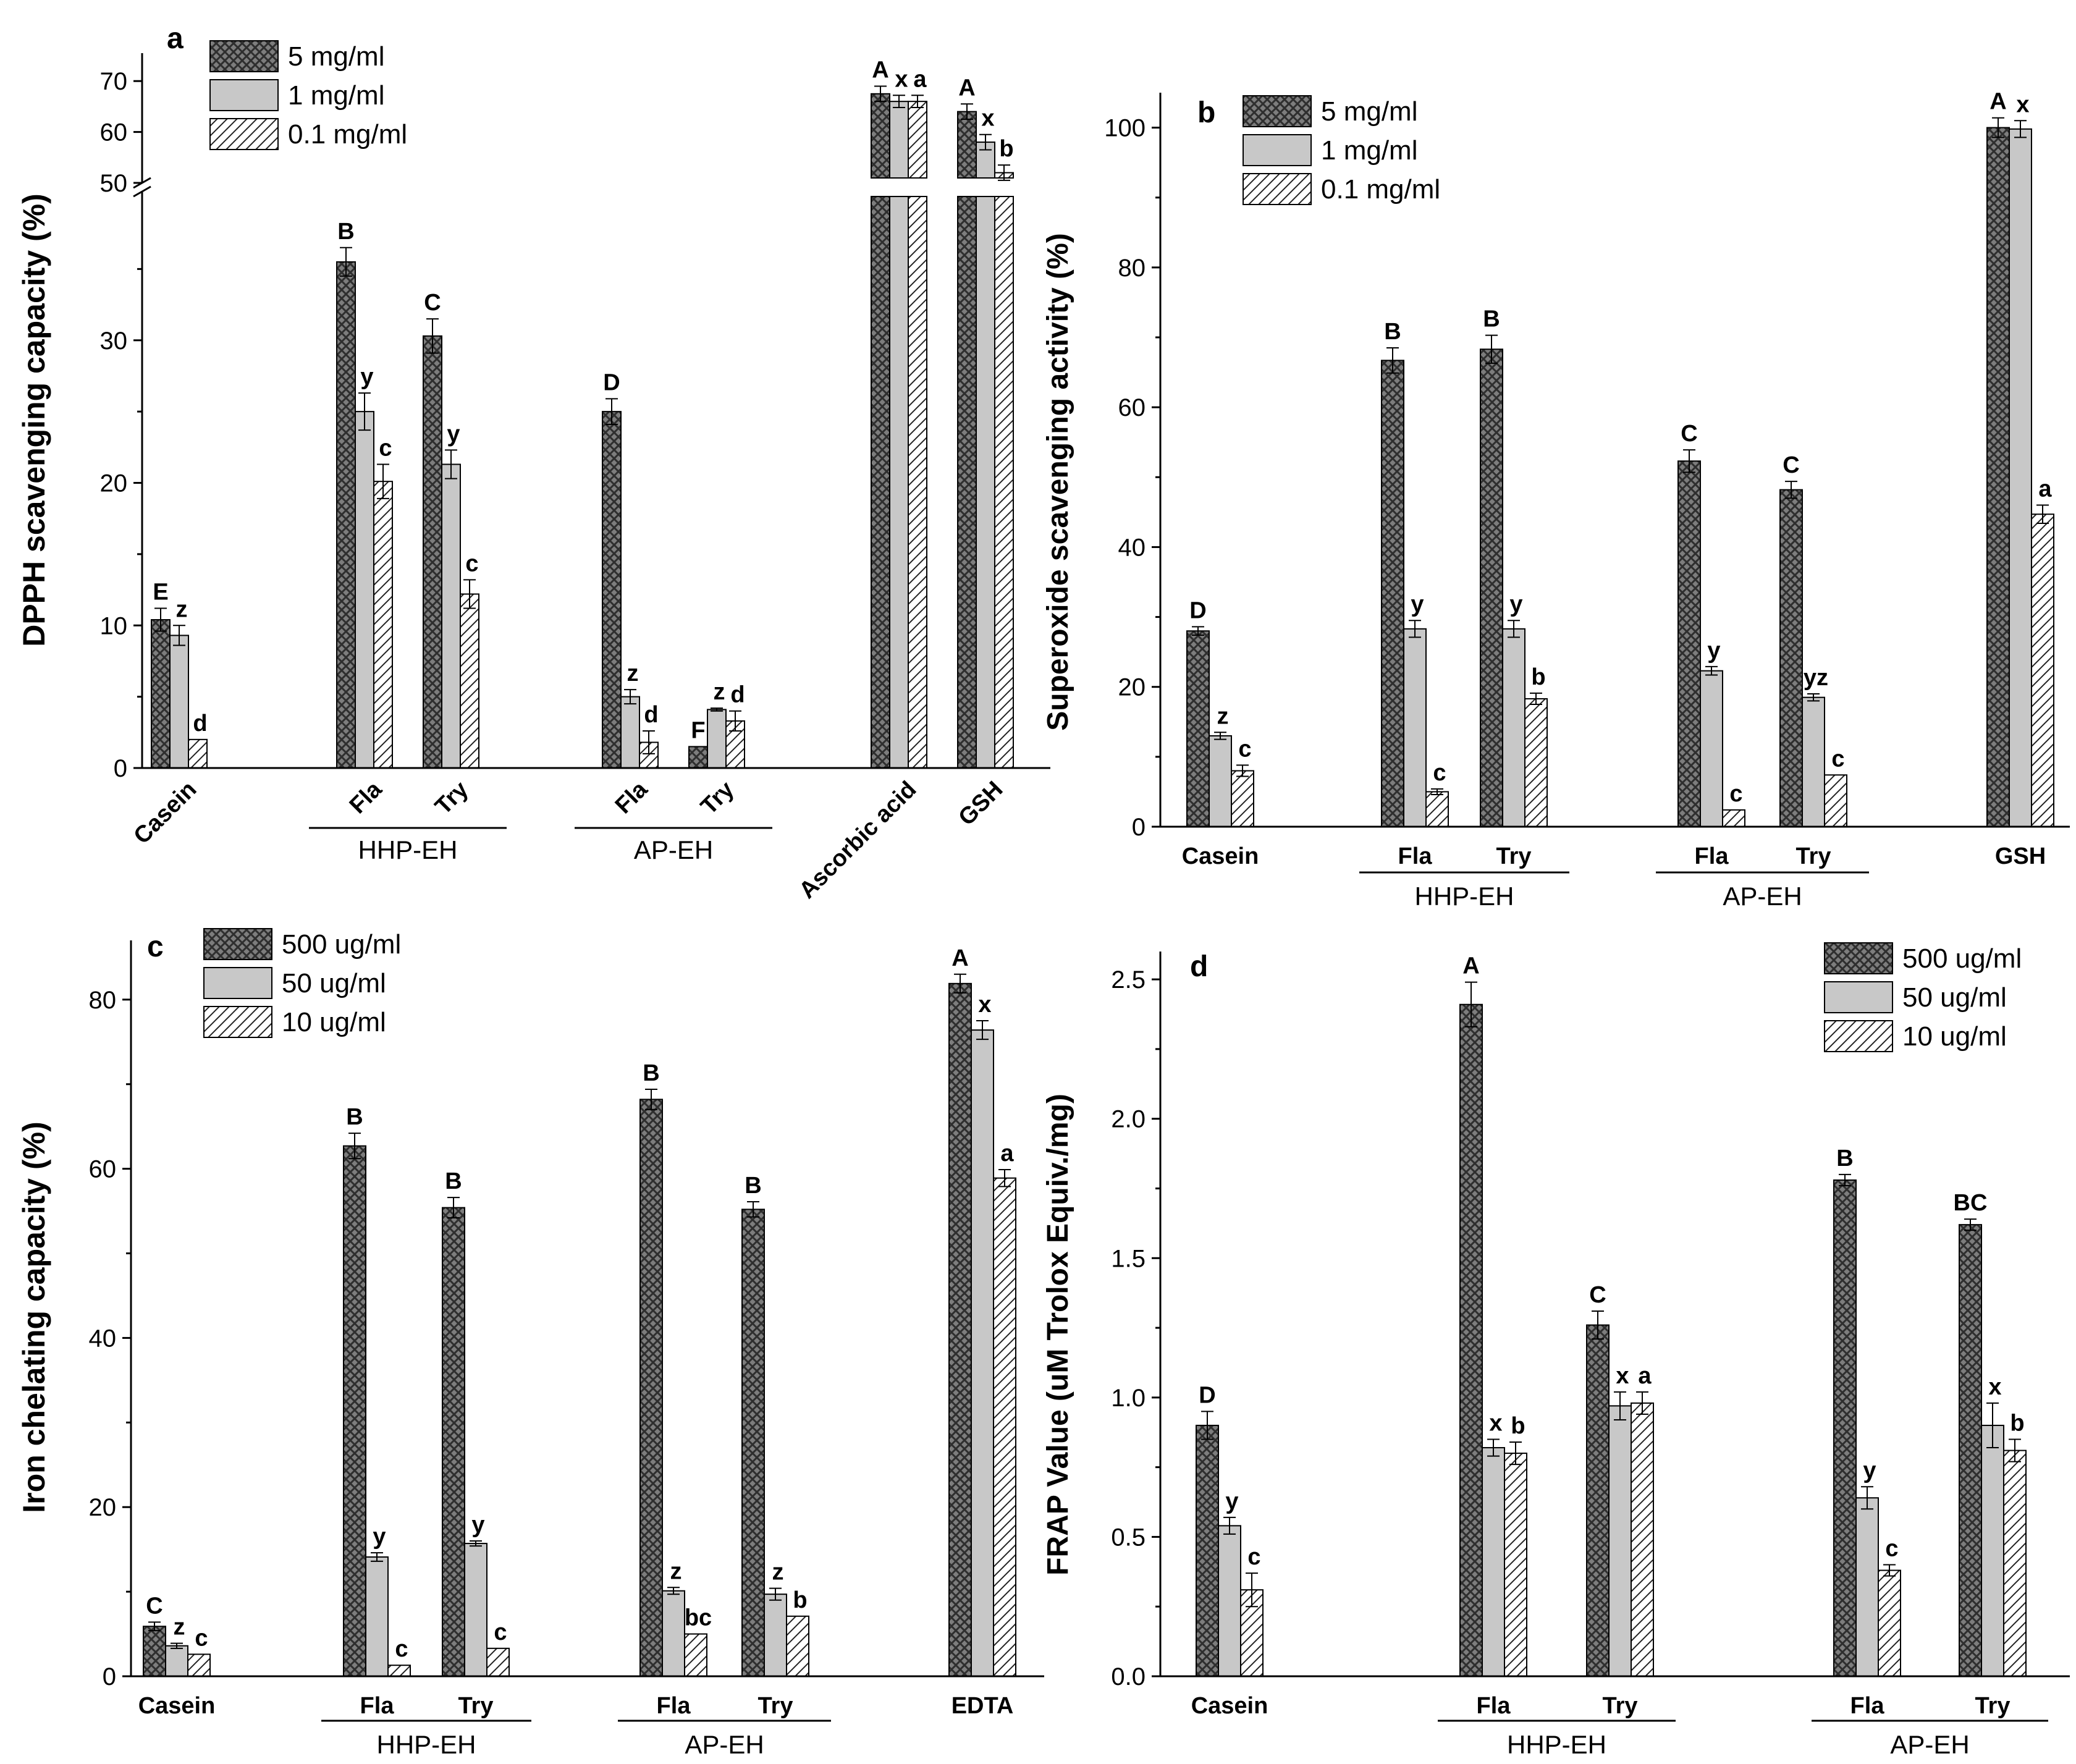 This screenshot has height=1764, width=2076. Describe the element at coordinates (1813, 640) in the screenshot. I see `bar-group: Cyz c` at that location.